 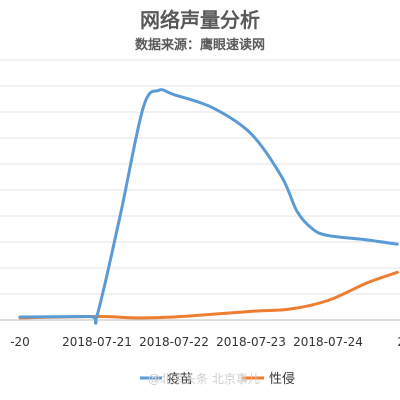 What do you see at coordinates (200, 20) in the screenshot?
I see `chart-title: 网络声量分析` at bounding box center [200, 20].